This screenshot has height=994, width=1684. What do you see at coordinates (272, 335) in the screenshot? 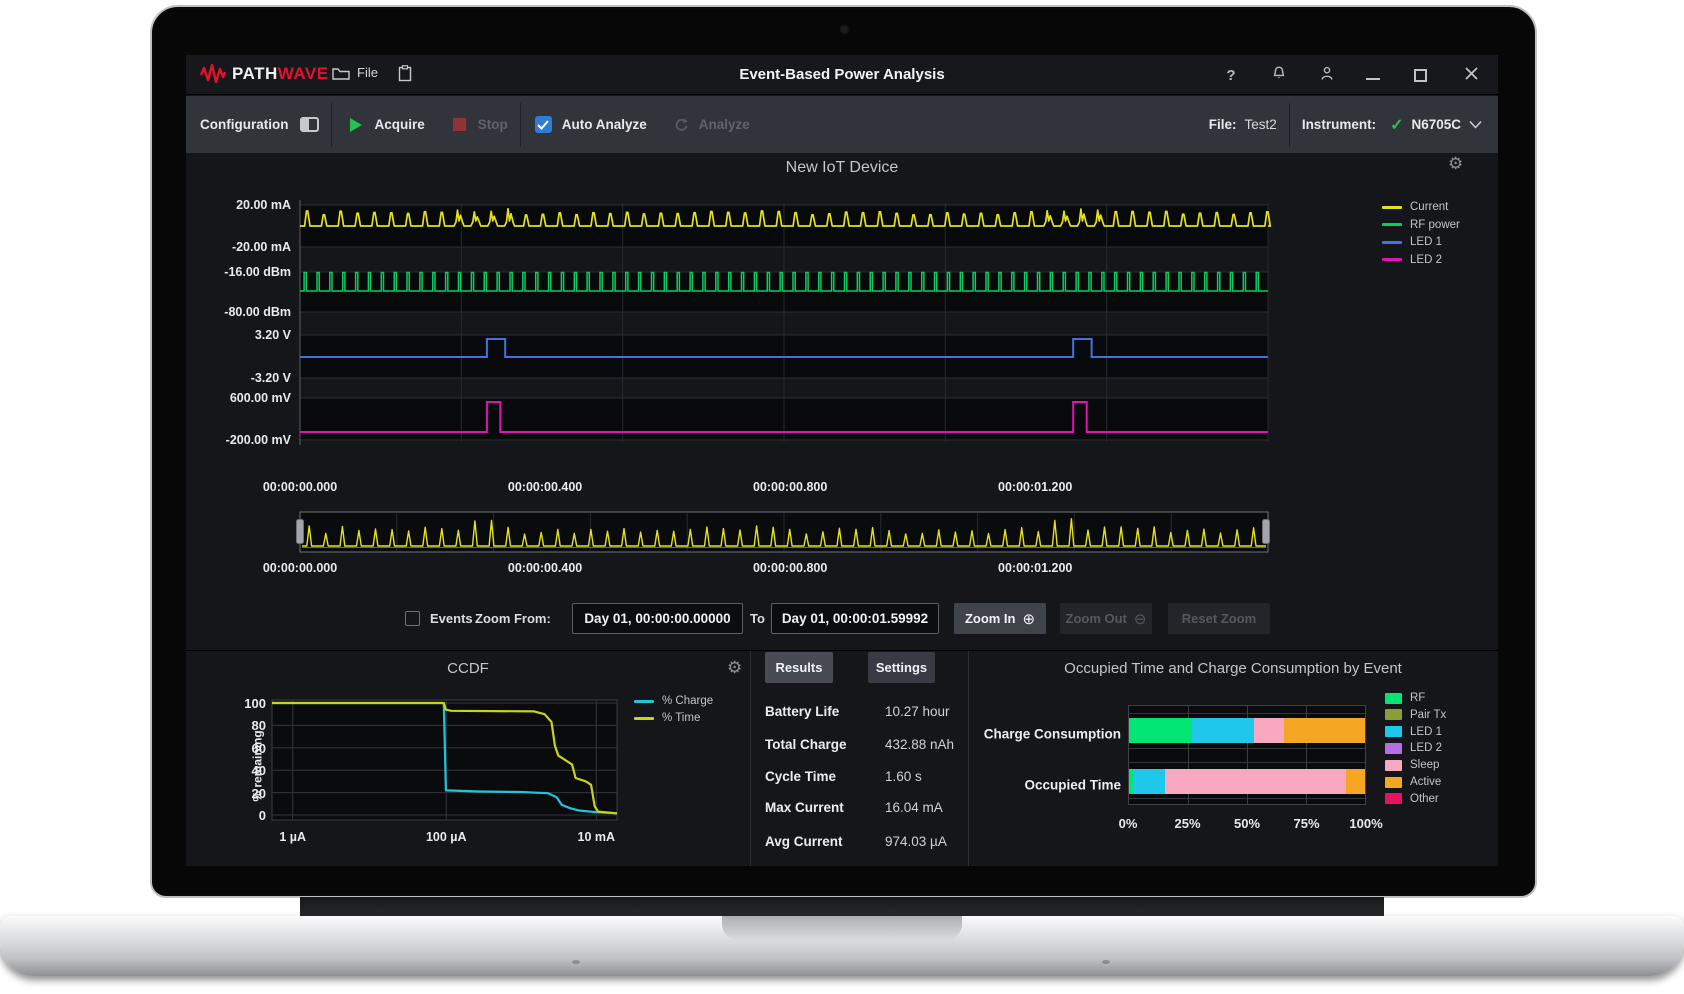
I see `scope-y-label: 3.20 V` at bounding box center [272, 335].